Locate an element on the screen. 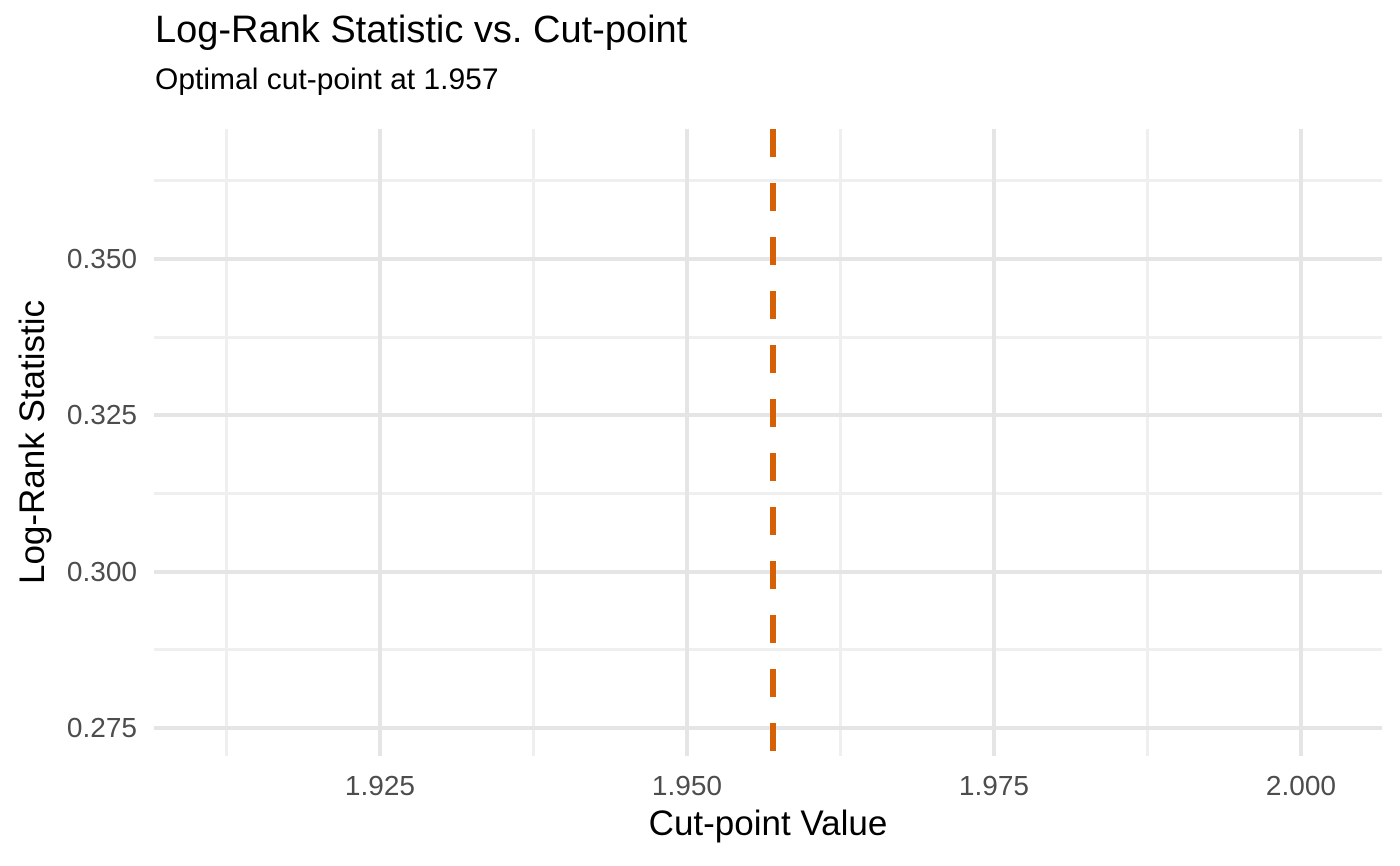 This screenshot has width=1400, height=866. y-axis-title: Log-Rank Statistic is located at coordinates (32, 442).